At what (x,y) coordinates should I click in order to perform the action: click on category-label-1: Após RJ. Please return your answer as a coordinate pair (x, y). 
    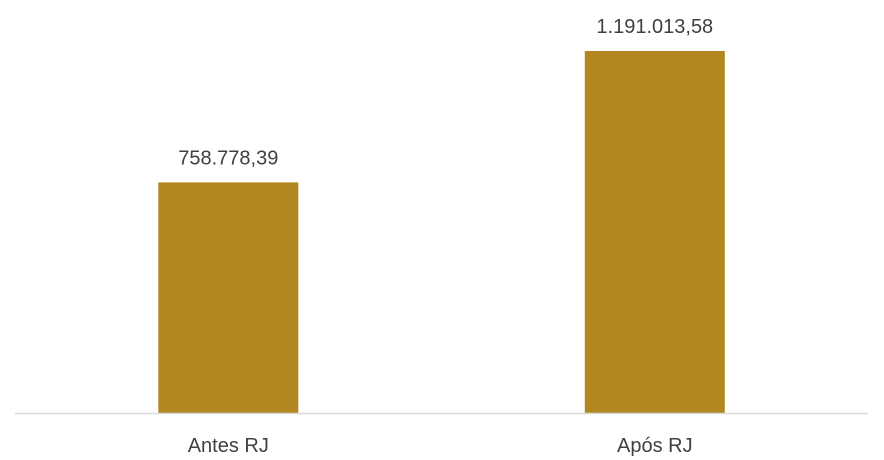
    Looking at the image, I should click on (655, 446).